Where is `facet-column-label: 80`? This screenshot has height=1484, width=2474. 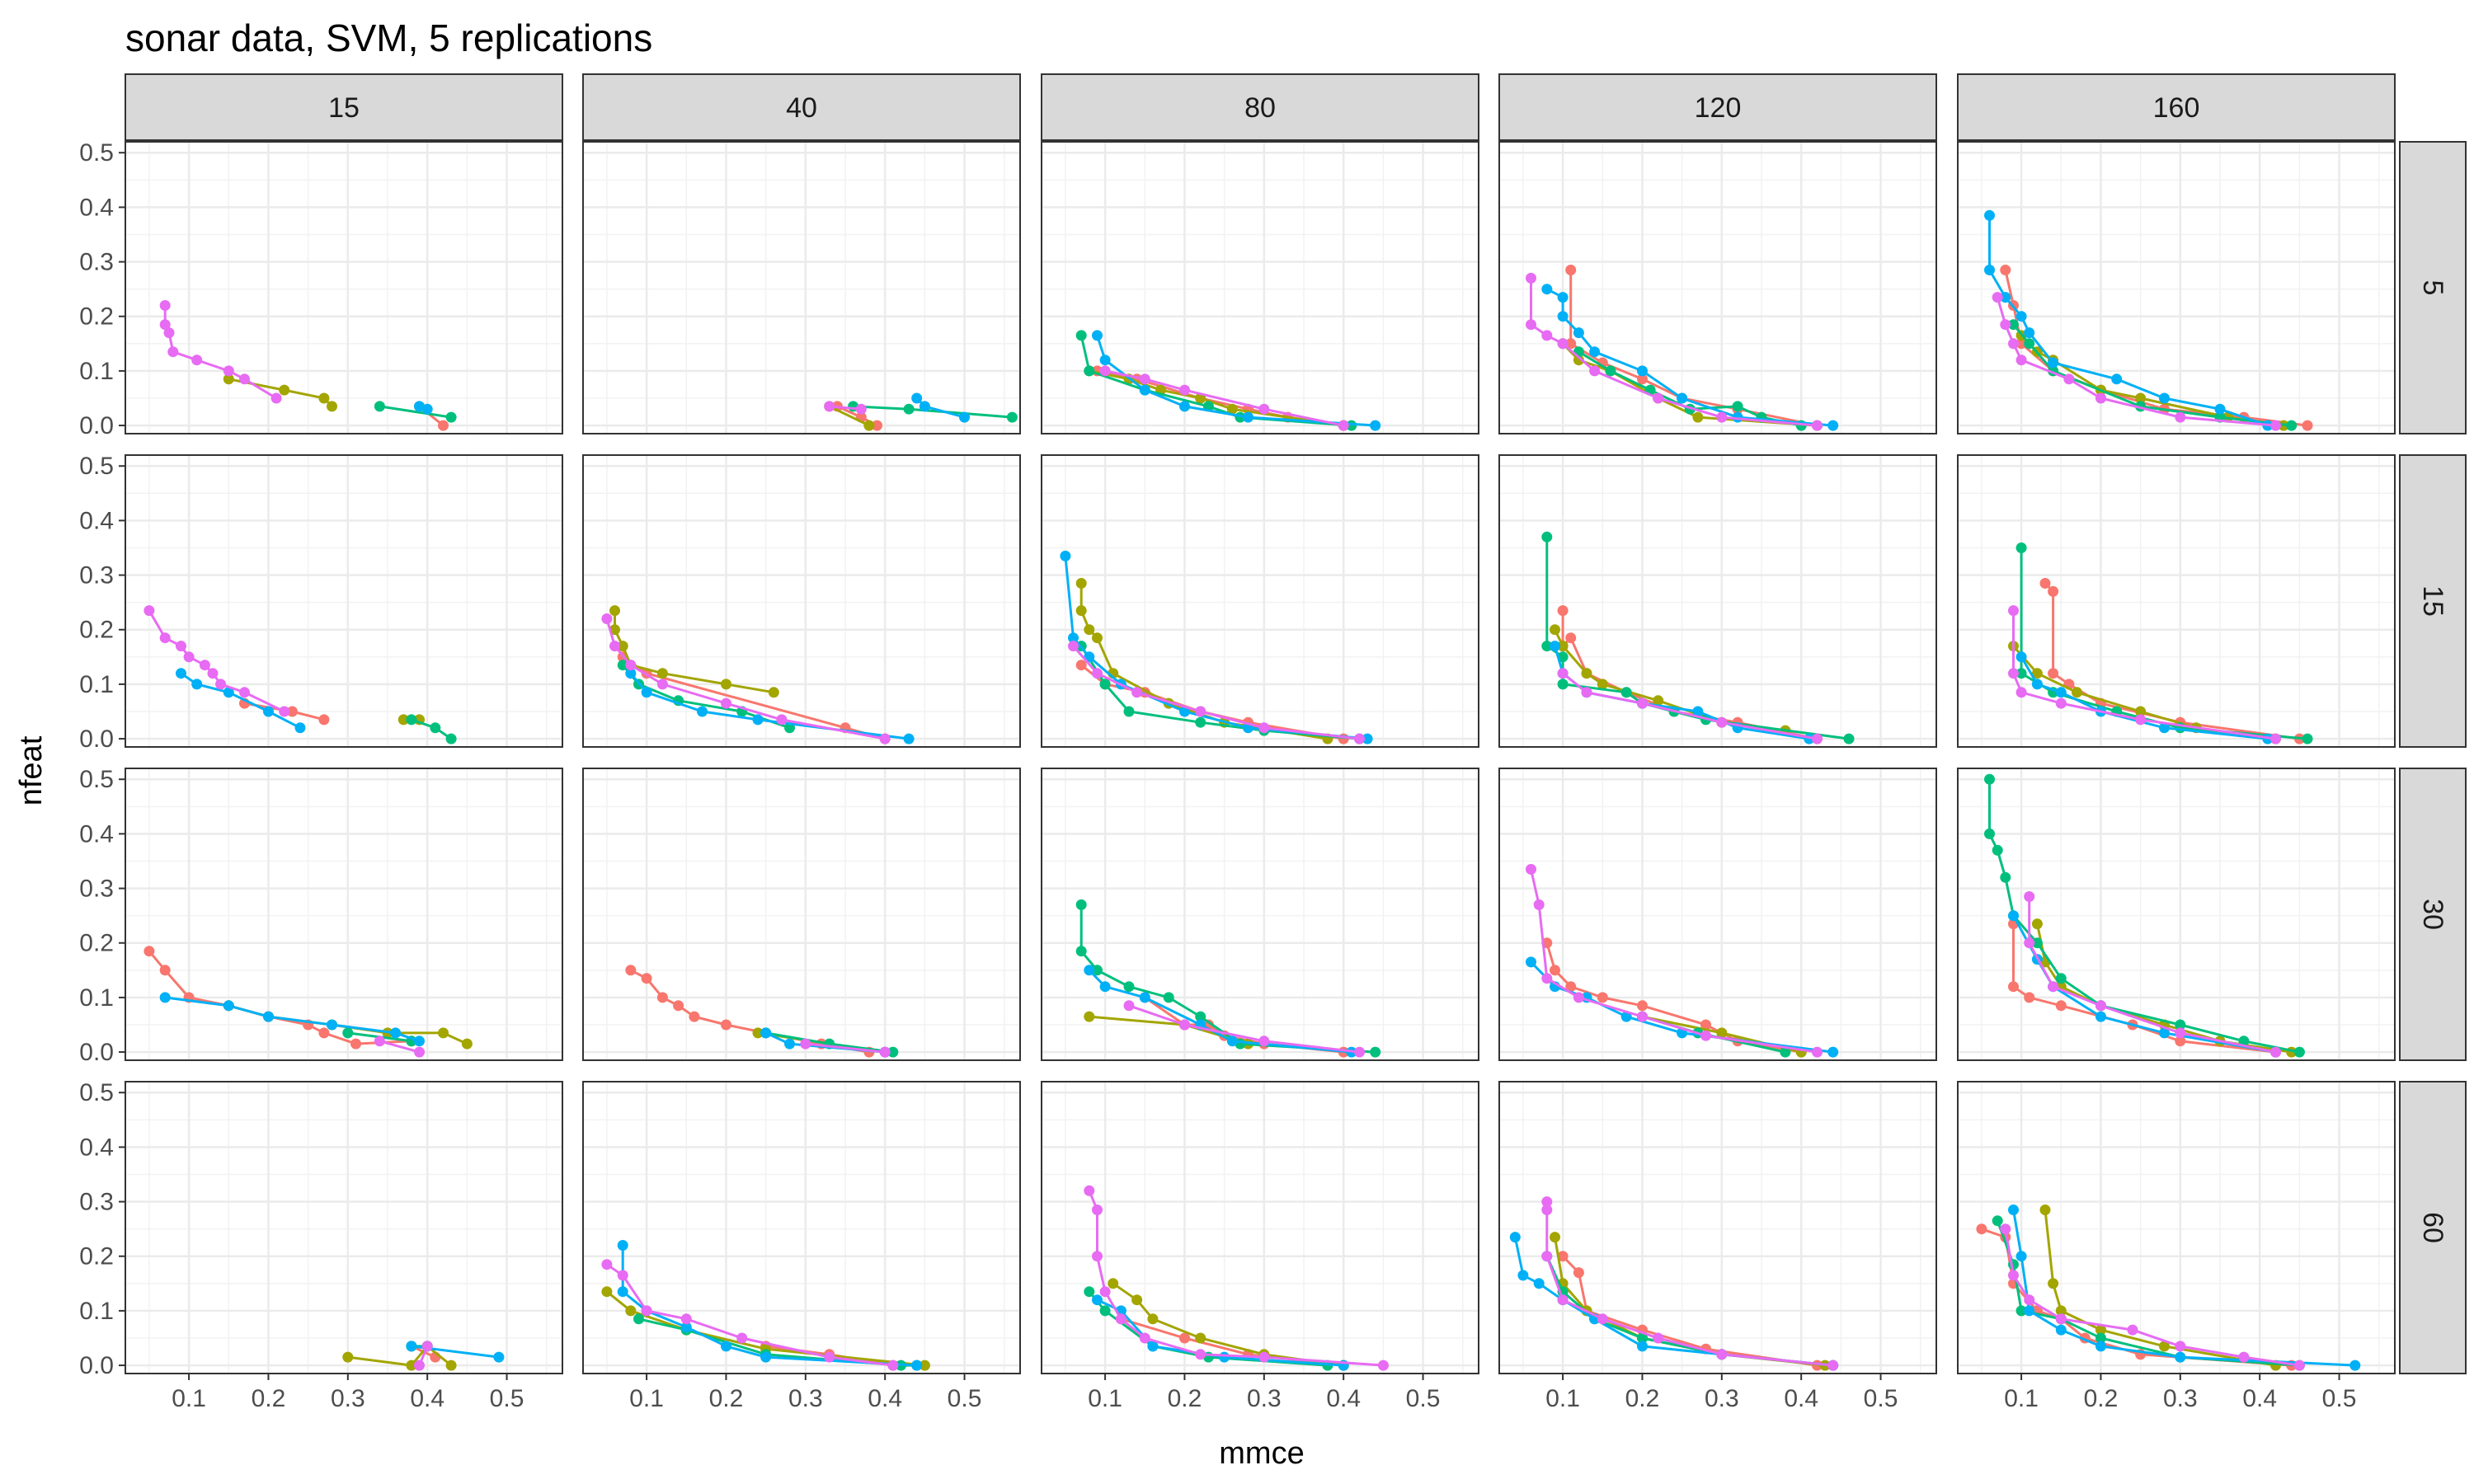 facet-column-label: 80 is located at coordinates (1260, 108).